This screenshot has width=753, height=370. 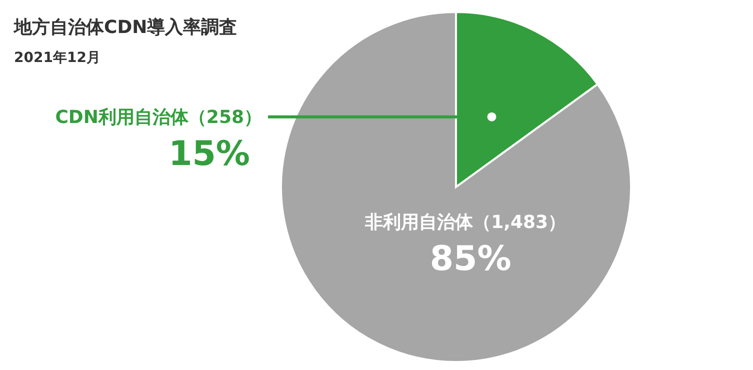 I want to click on chart-title: 地方自治体CDN導入率調査, so click(x=125, y=27).